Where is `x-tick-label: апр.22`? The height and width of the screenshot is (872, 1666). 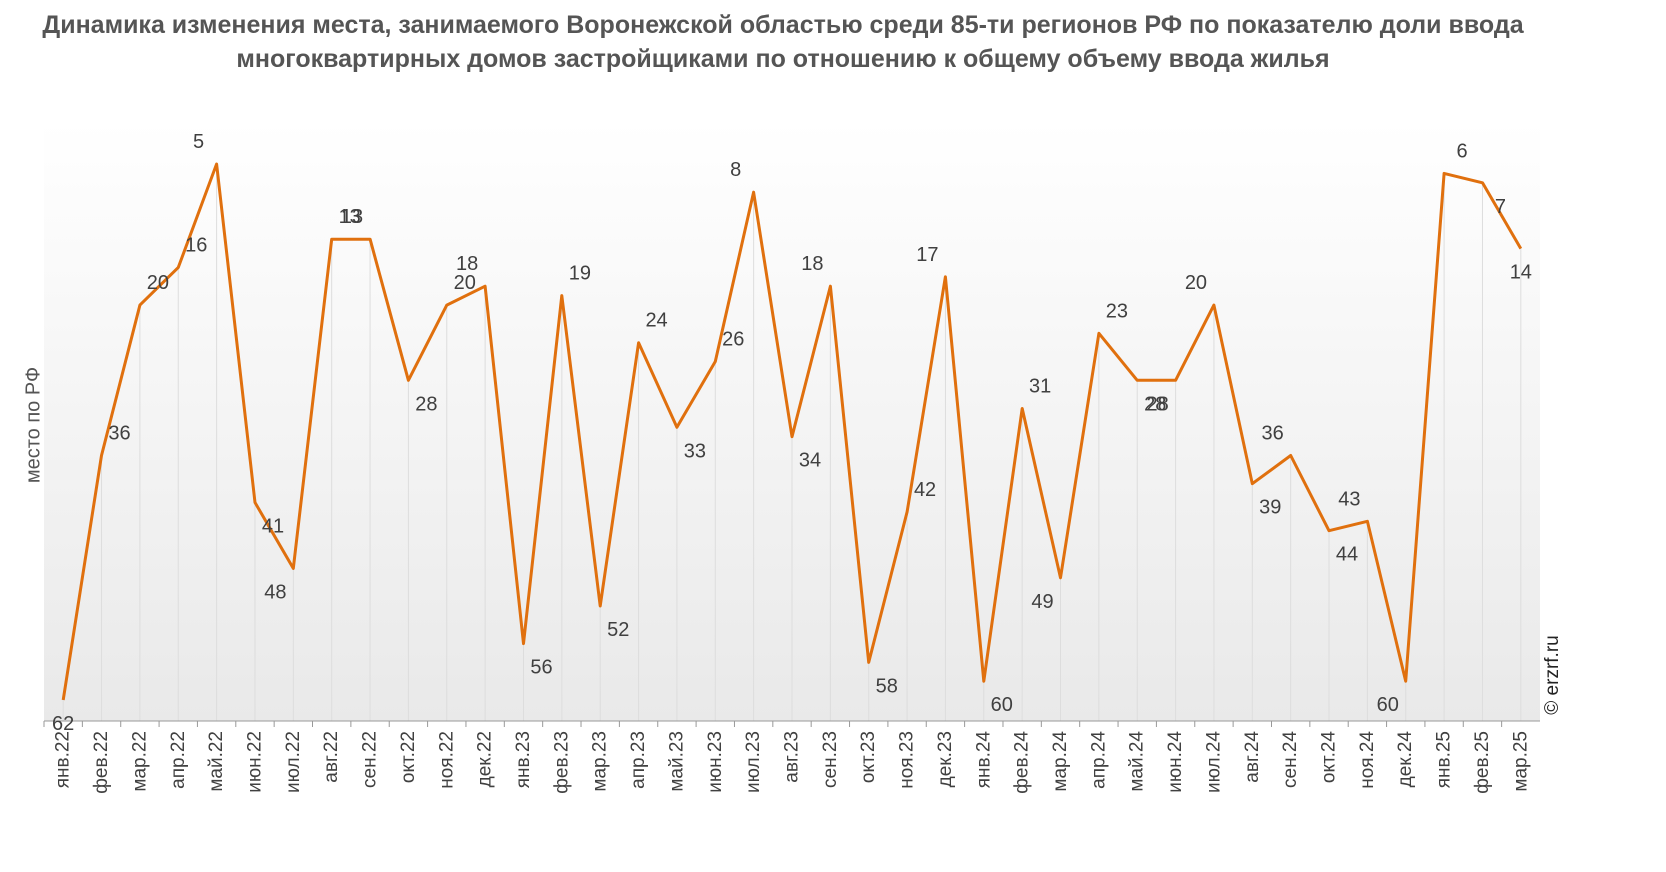 x-tick-label: апр.22 is located at coordinates (178, 760).